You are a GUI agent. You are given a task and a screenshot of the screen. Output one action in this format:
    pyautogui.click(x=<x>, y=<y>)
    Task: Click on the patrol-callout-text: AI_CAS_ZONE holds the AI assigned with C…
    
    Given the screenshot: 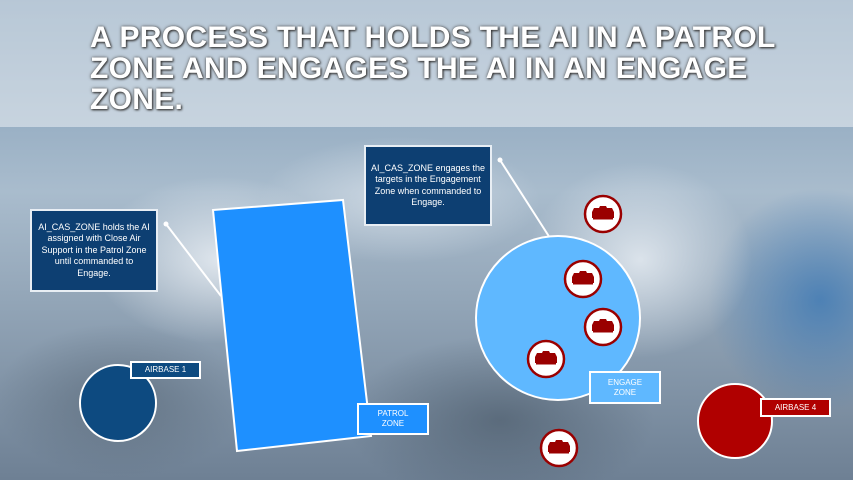 What is the action you would take?
    pyautogui.click(x=94, y=249)
    